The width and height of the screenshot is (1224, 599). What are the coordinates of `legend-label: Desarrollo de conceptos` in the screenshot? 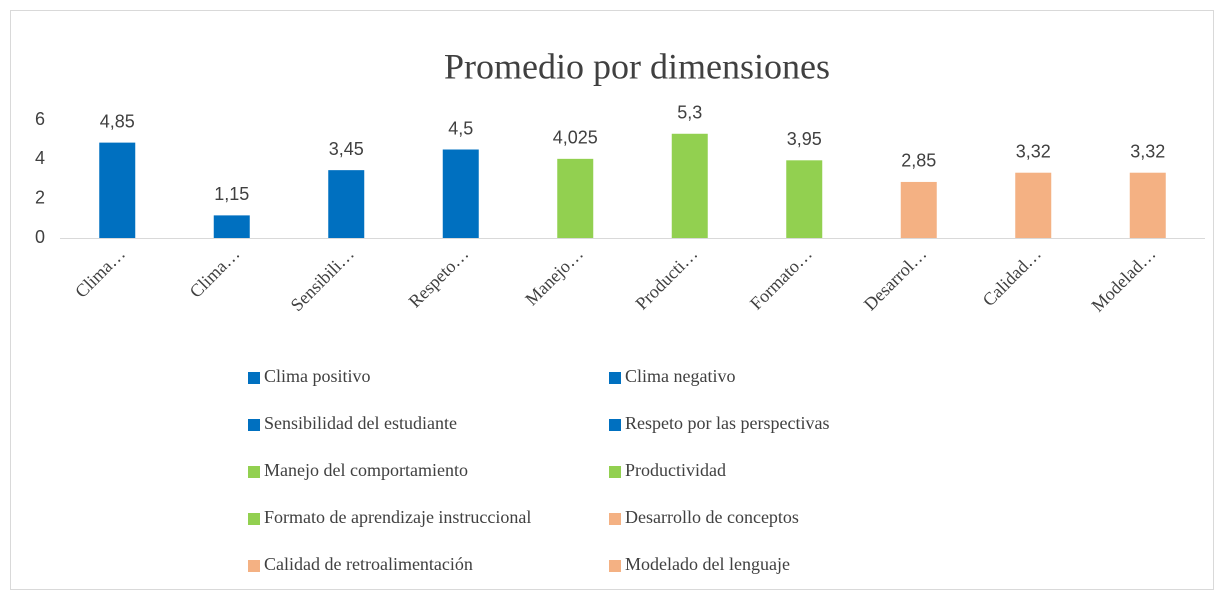 It's located at (712, 517).